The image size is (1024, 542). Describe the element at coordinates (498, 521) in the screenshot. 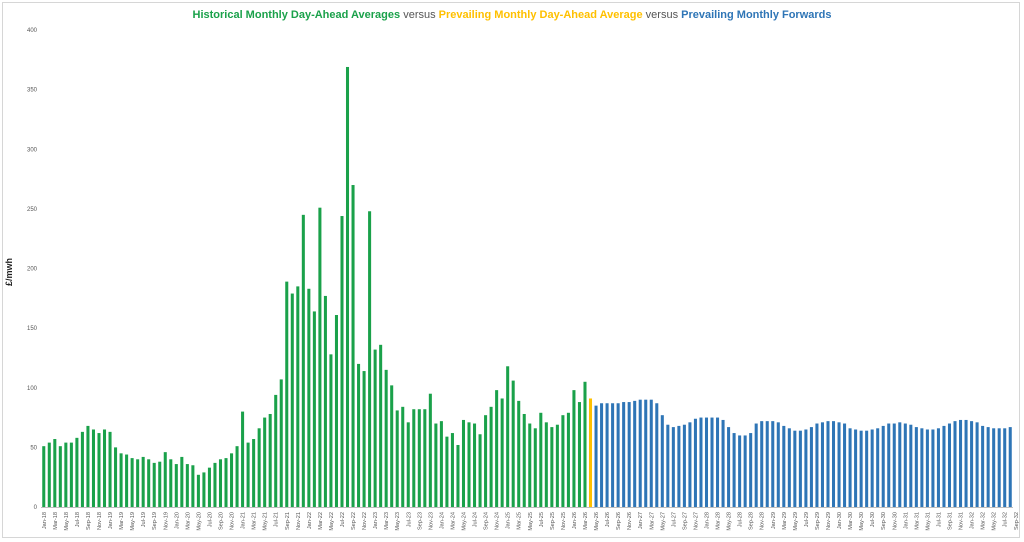

I see `x-tick-label: Nov-24` at that location.